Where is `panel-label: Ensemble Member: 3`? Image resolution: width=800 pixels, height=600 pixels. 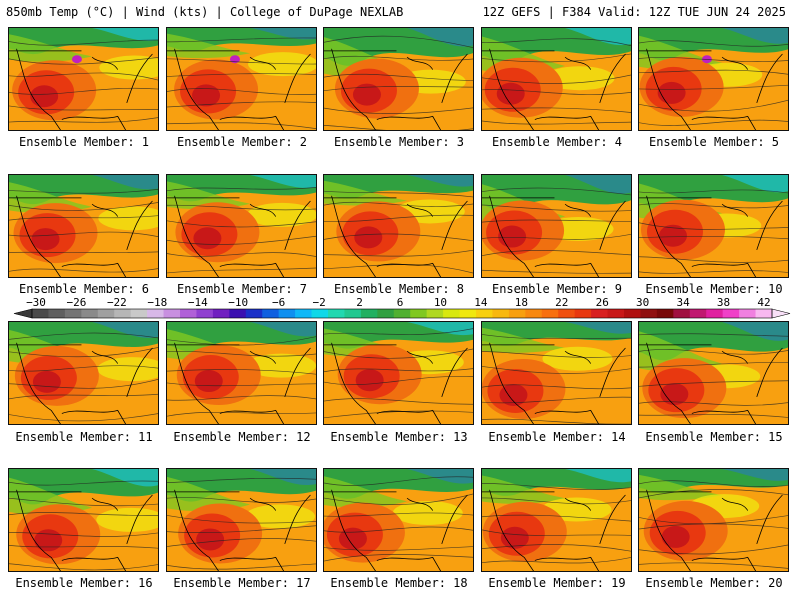 panel-label: Ensemble Member: 3 is located at coordinates (399, 142).